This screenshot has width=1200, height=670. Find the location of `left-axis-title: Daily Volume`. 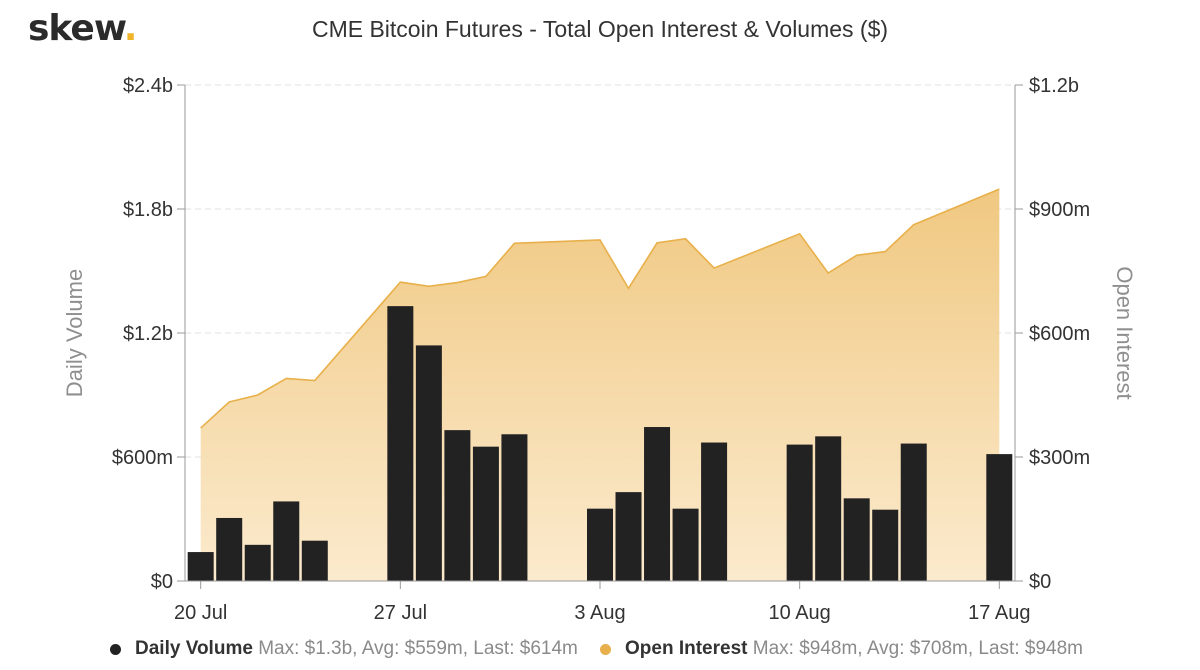

left-axis-title: Daily Volume is located at coordinates (74, 333).